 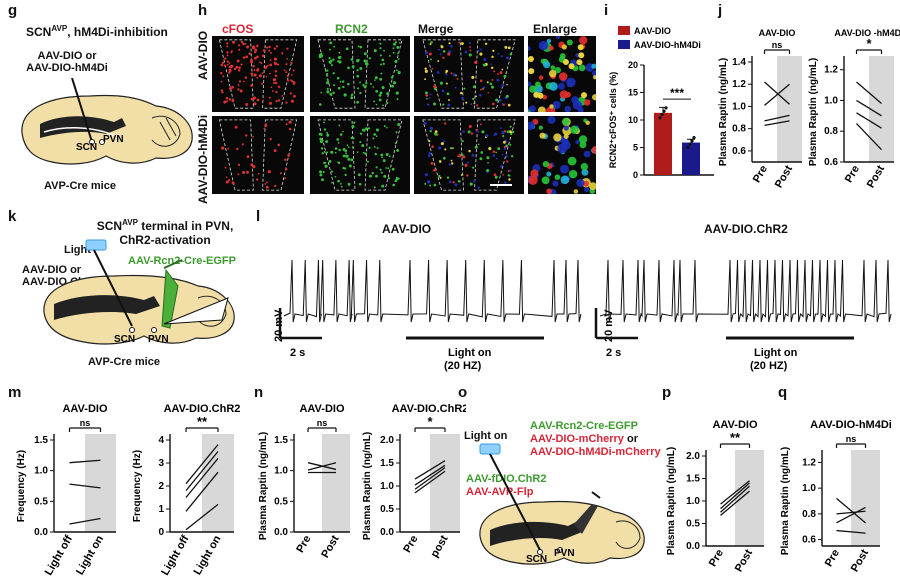 What do you see at coordinates (387, 463) in the screenshot?
I see `y-tick-label: 1.5` at bounding box center [387, 463].